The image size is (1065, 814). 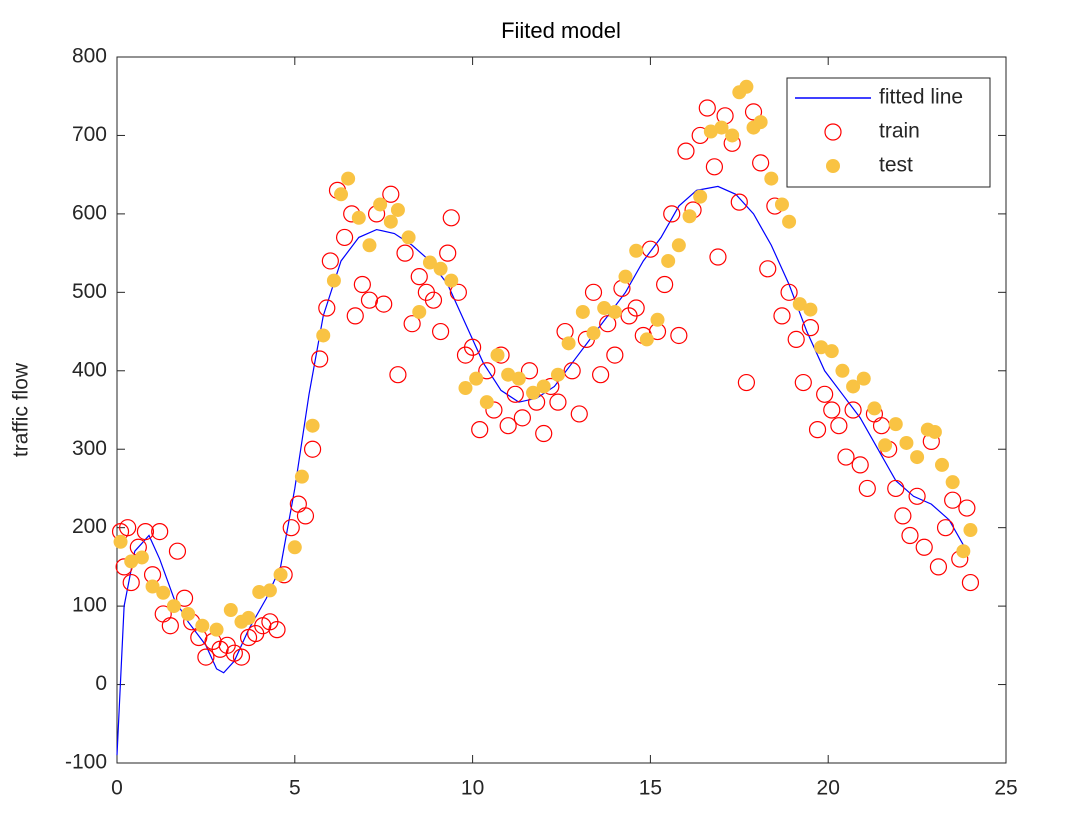 What do you see at coordinates (650, 788) in the screenshot?
I see `x-tick-label: 15` at bounding box center [650, 788].